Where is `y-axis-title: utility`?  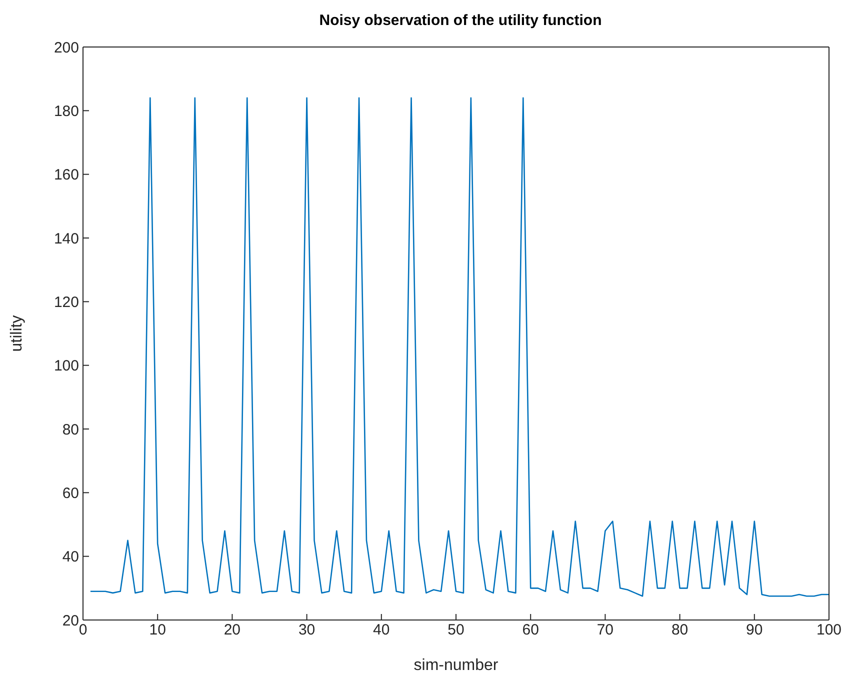 y-axis-title: utility is located at coordinates (17, 333).